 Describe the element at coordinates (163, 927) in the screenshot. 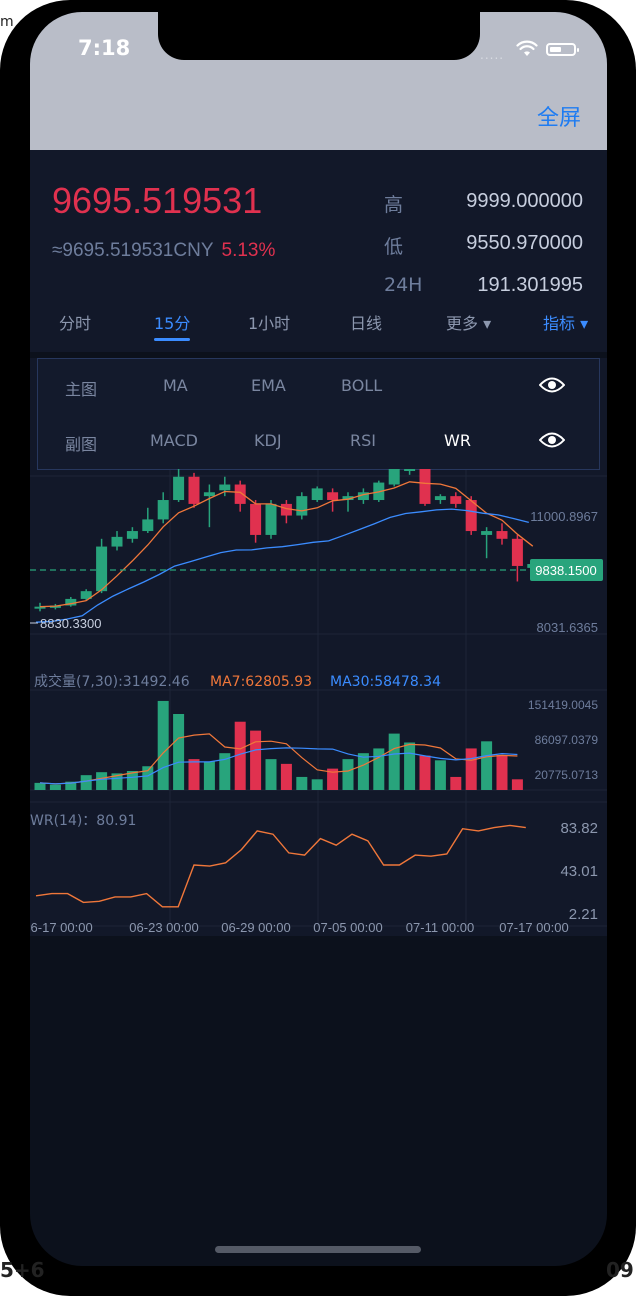

I see `x-axis-tick: 06-23 00:00` at that location.